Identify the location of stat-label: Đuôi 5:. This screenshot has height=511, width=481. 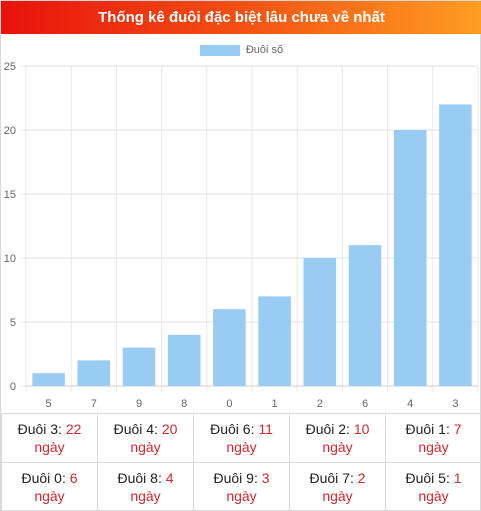
(427, 478).